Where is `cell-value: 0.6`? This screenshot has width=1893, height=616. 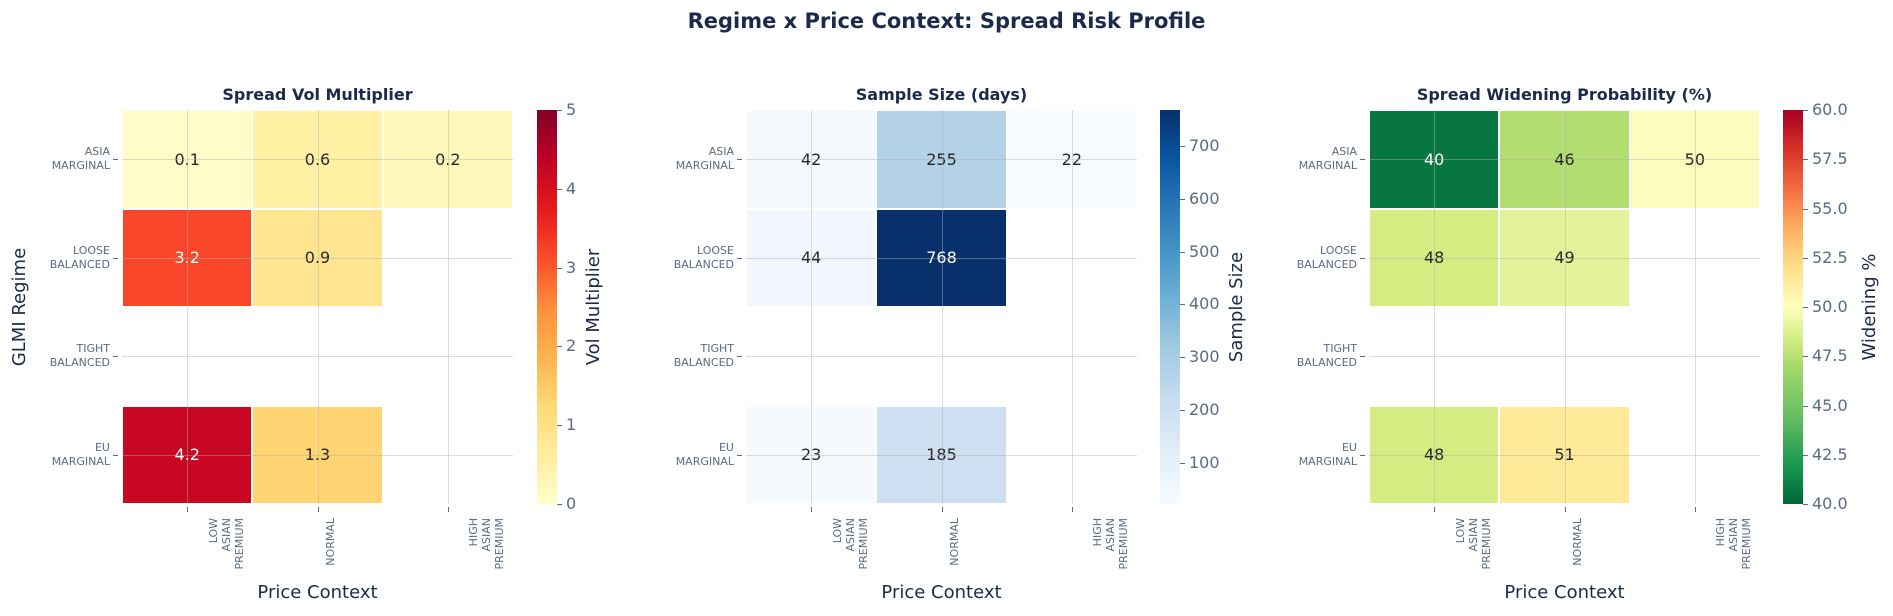
cell-value: 0.6 is located at coordinates (317, 159).